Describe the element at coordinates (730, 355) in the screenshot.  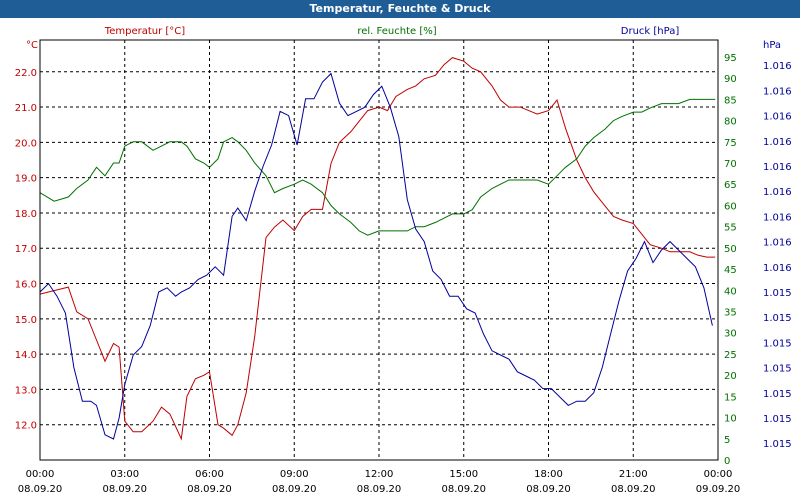
I see `humidity-tick-label: 25` at that location.